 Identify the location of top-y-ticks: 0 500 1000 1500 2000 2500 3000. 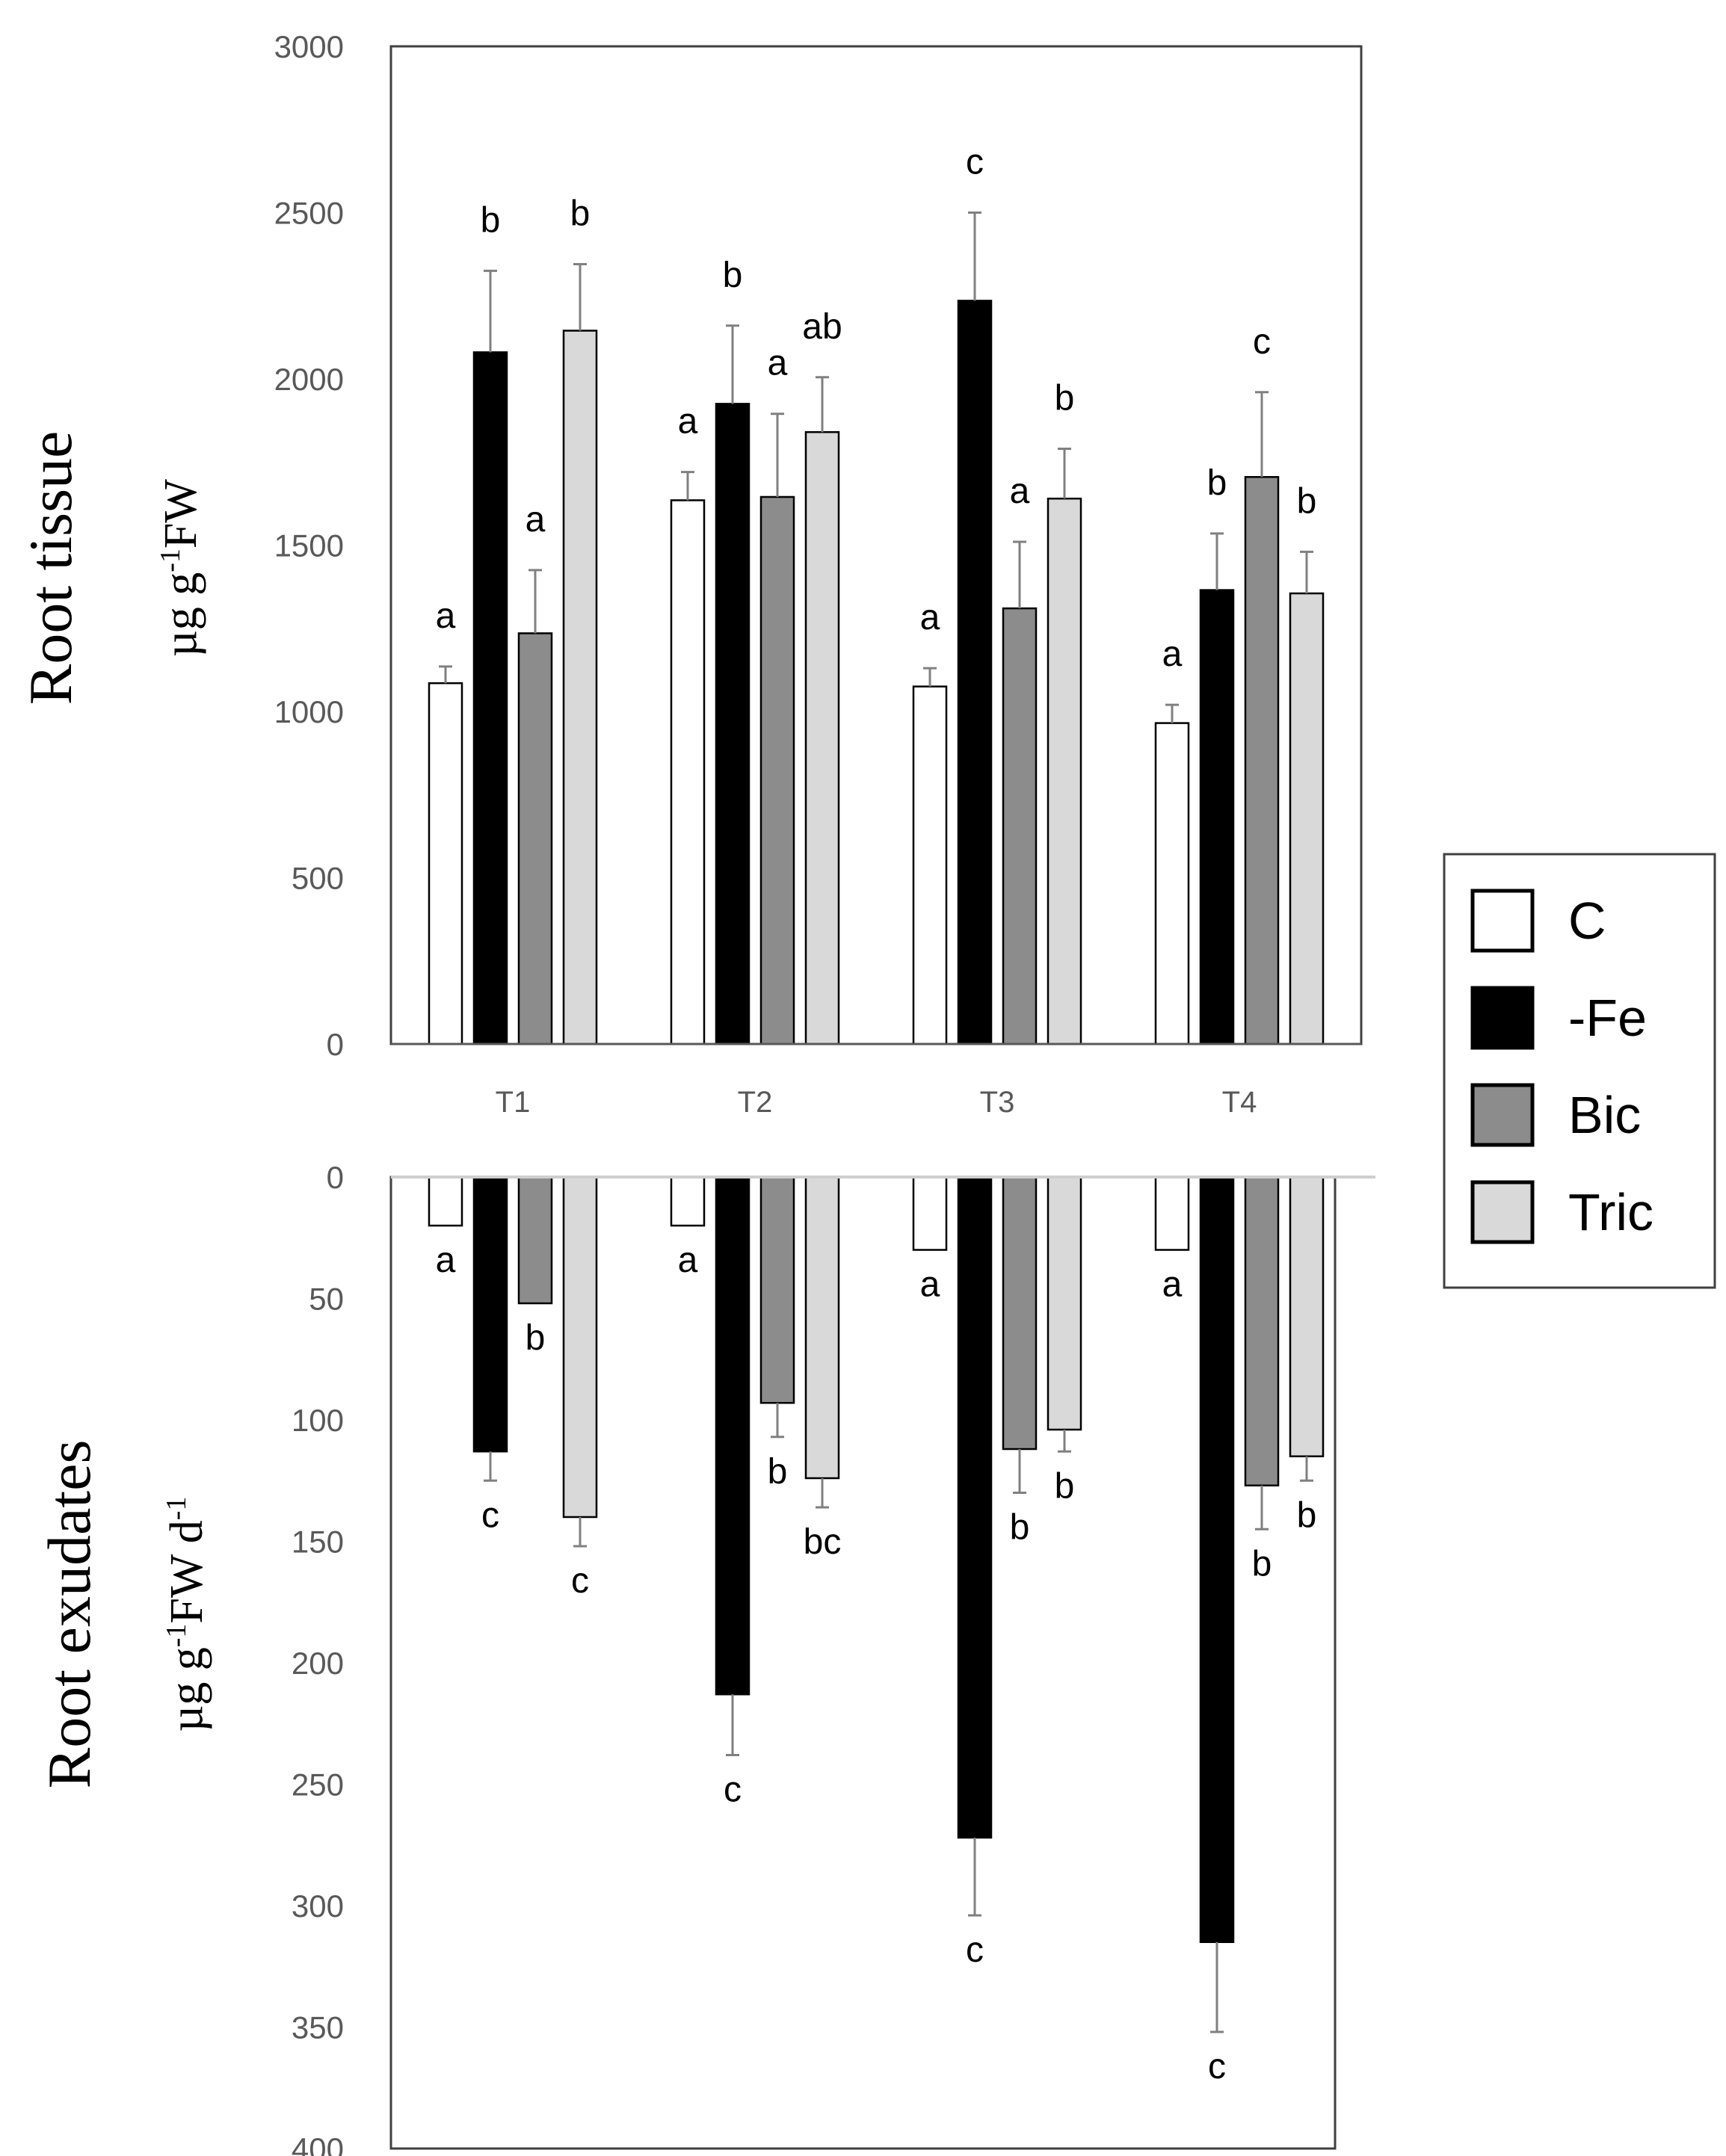
(309, 545).